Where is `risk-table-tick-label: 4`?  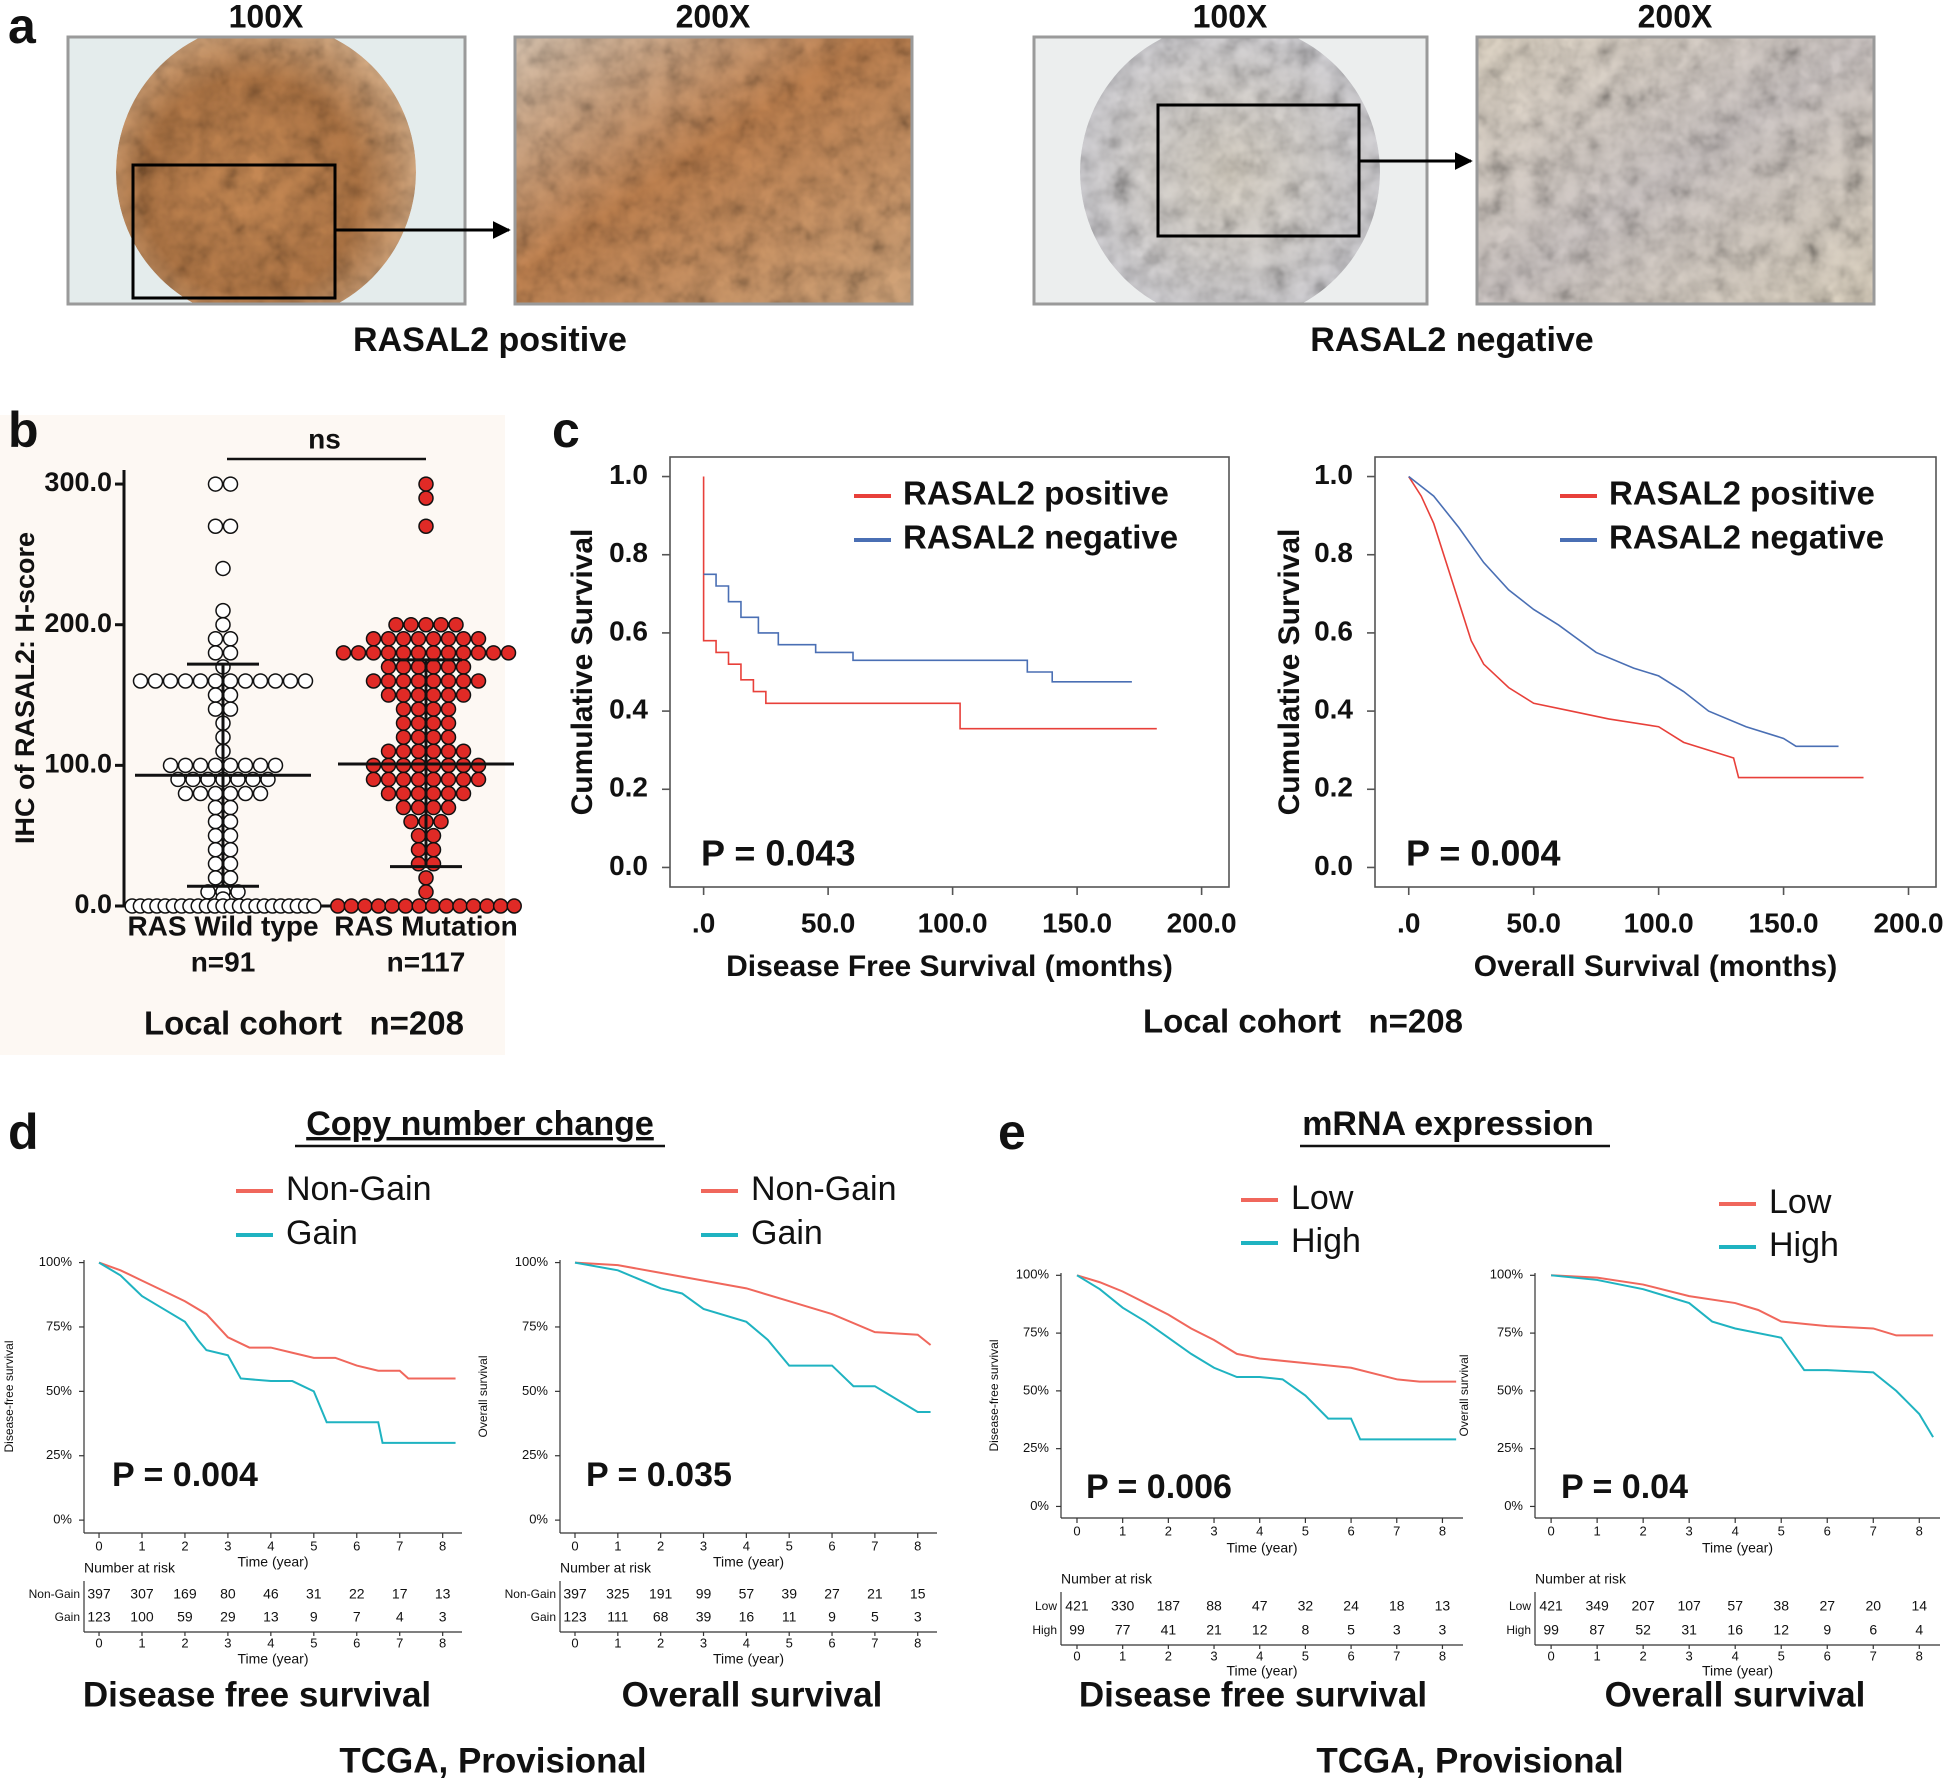
risk-table-tick-label: 4 is located at coordinates (1735, 1655).